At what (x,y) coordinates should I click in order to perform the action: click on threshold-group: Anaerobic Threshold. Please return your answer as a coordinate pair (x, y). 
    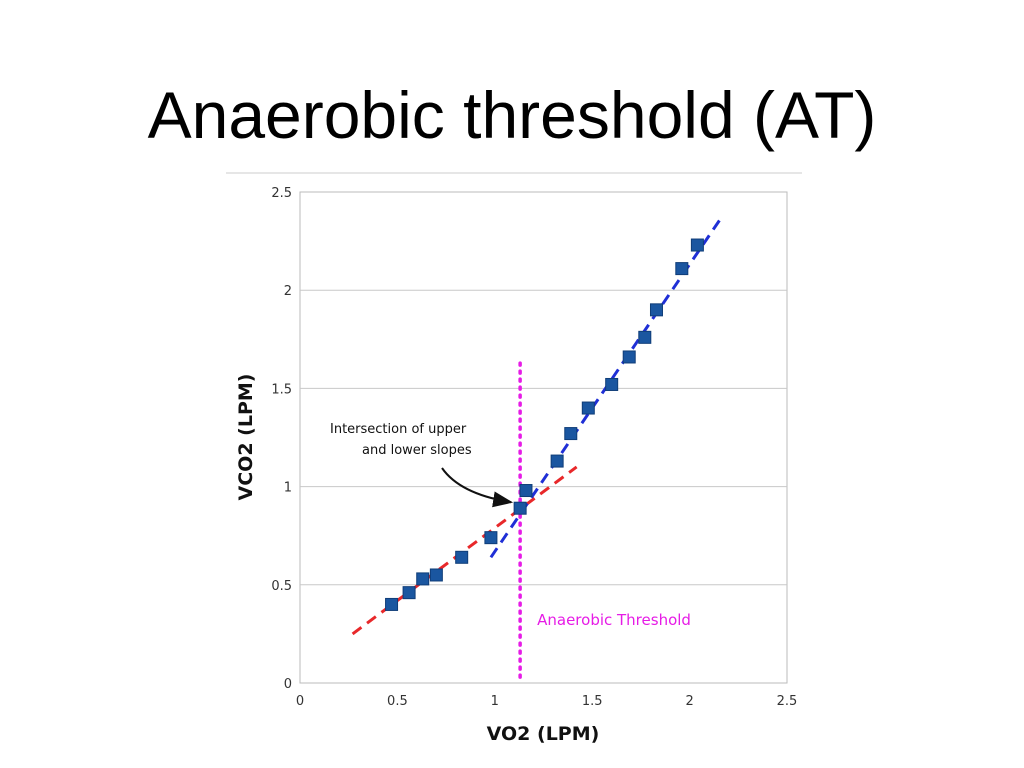
    Looking at the image, I should click on (604, 520).